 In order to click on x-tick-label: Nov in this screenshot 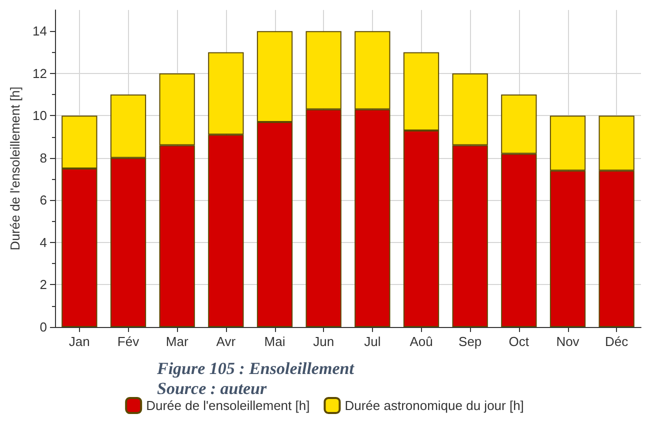, I will do `click(568, 341)`.